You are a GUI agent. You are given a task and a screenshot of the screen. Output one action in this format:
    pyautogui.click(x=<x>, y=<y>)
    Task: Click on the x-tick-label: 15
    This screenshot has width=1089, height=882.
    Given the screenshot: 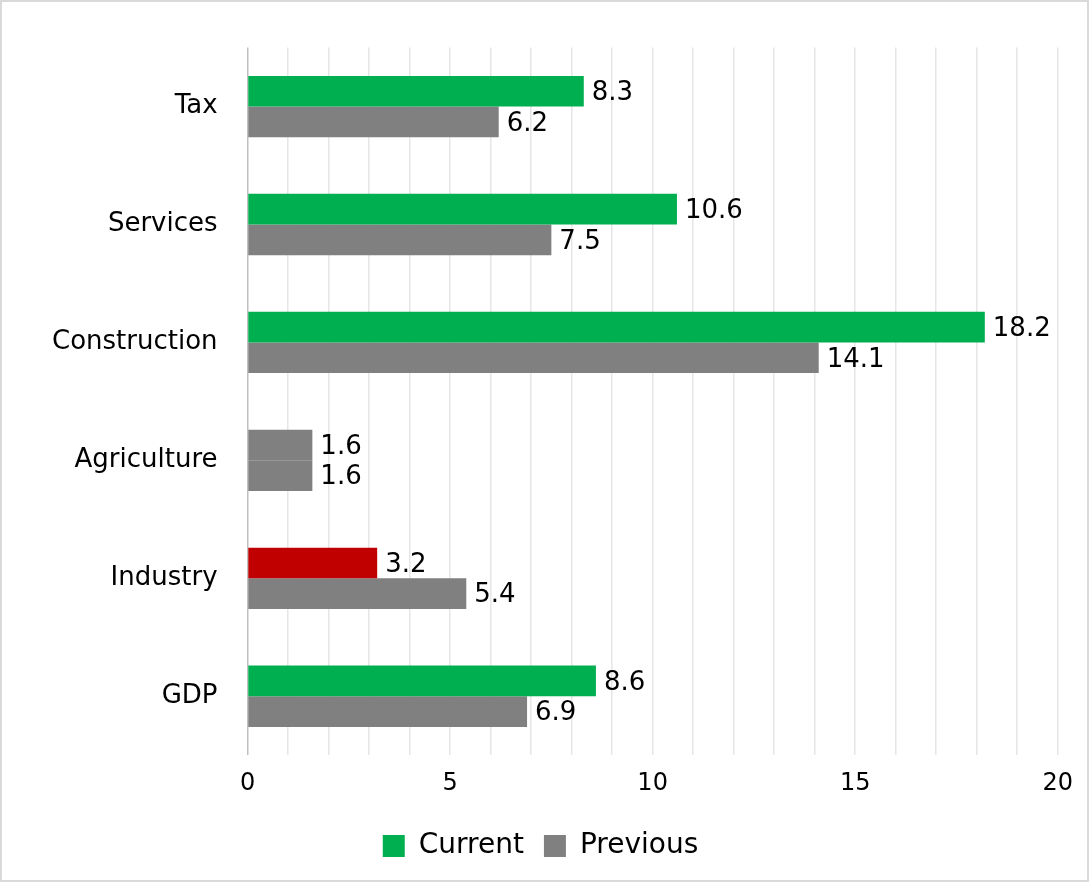 What is the action you would take?
    pyautogui.click(x=855, y=781)
    